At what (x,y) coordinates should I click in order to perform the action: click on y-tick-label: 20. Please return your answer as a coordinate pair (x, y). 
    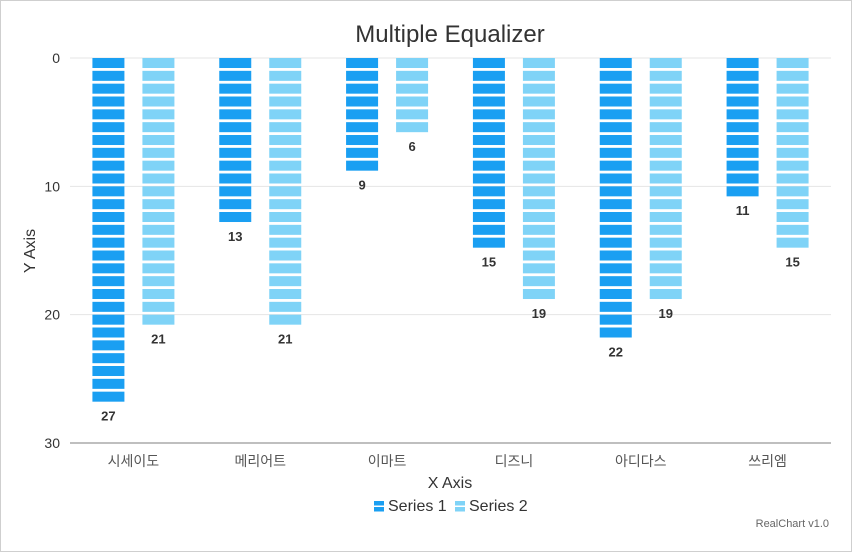
    Looking at the image, I should click on (52, 315).